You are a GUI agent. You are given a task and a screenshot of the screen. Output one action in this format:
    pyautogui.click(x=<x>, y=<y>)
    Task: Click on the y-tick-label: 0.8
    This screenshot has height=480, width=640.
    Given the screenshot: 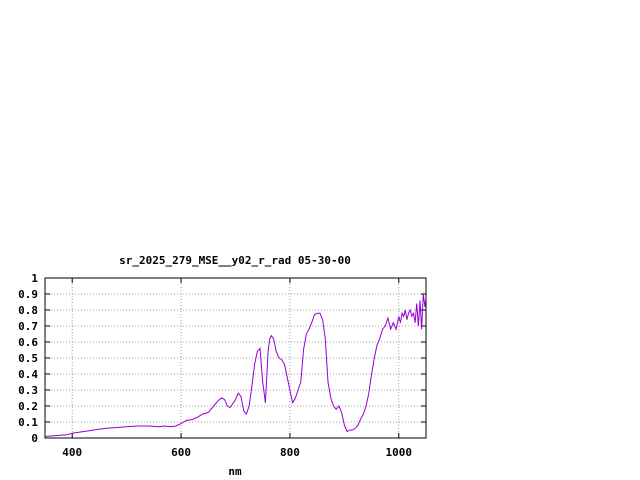 What is the action you would take?
    pyautogui.click(x=28, y=310)
    